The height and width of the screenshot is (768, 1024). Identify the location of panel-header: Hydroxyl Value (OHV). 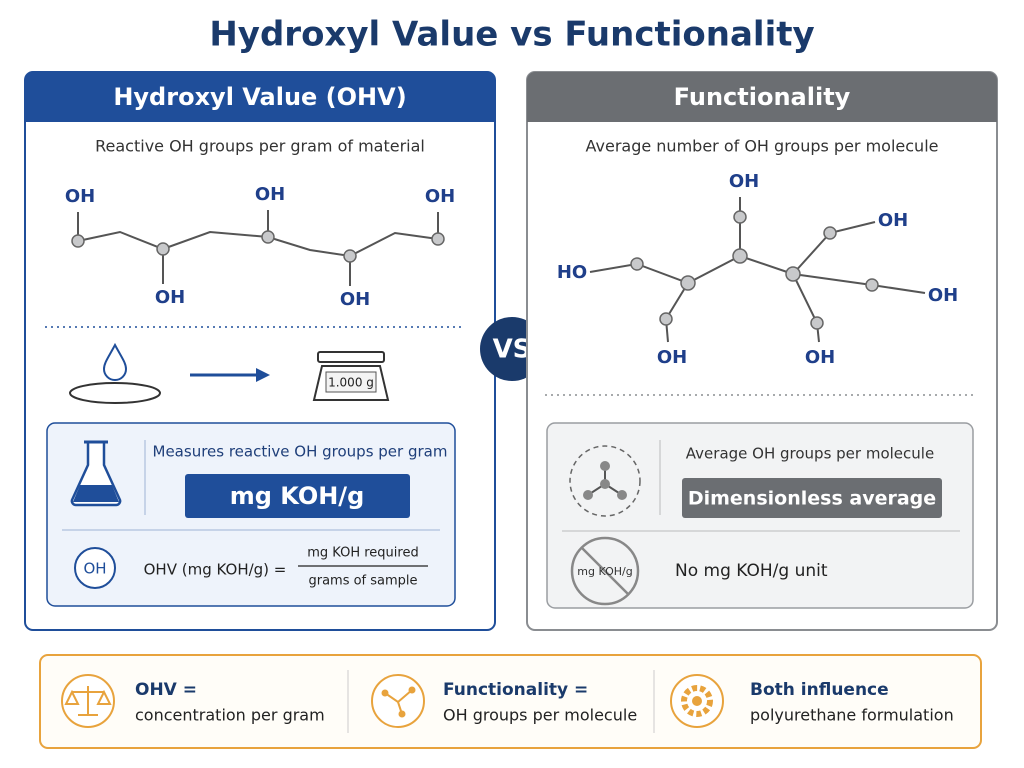
(259, 97).